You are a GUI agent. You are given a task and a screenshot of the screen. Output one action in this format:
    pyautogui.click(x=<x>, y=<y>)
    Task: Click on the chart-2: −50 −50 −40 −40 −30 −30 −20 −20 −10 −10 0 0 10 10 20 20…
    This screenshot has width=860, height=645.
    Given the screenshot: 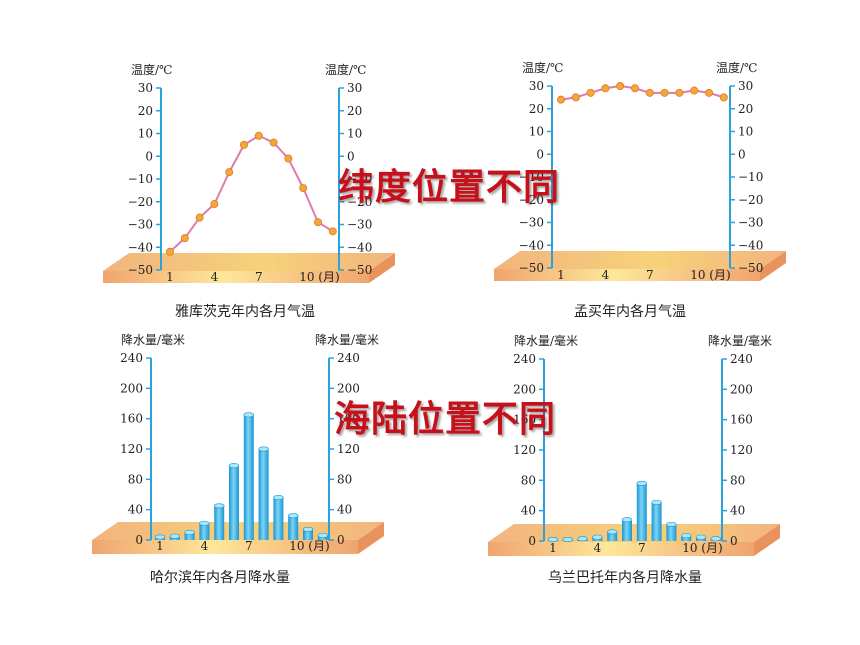 What is the action you would take?
    pyautogui.click(x=640, y=190)
    